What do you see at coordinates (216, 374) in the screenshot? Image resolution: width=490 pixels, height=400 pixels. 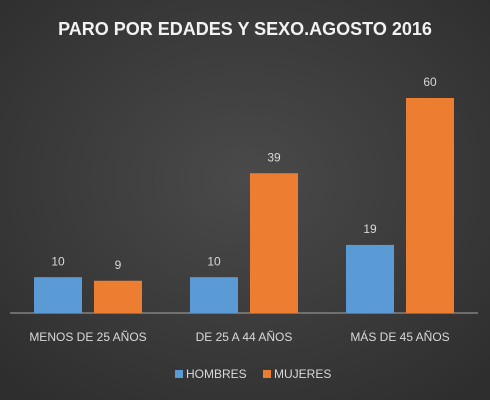 I see `legend-label: HOMBRES` at bounding box center [216, 374].